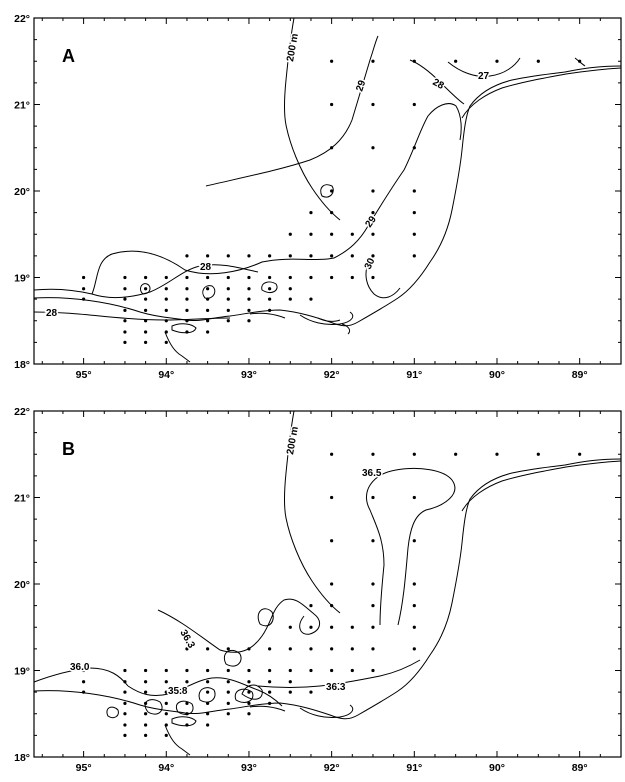  Describe the element at coordinates (312, 512) in the screenshot. I see `panel-b-isobath-200m` at that location.